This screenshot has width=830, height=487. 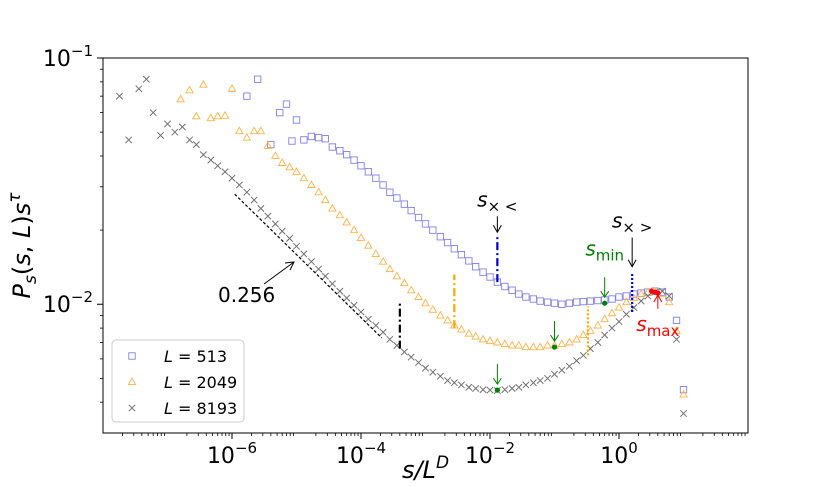 I want to click on legend-label: L = 513, so click(x=195, y=356).